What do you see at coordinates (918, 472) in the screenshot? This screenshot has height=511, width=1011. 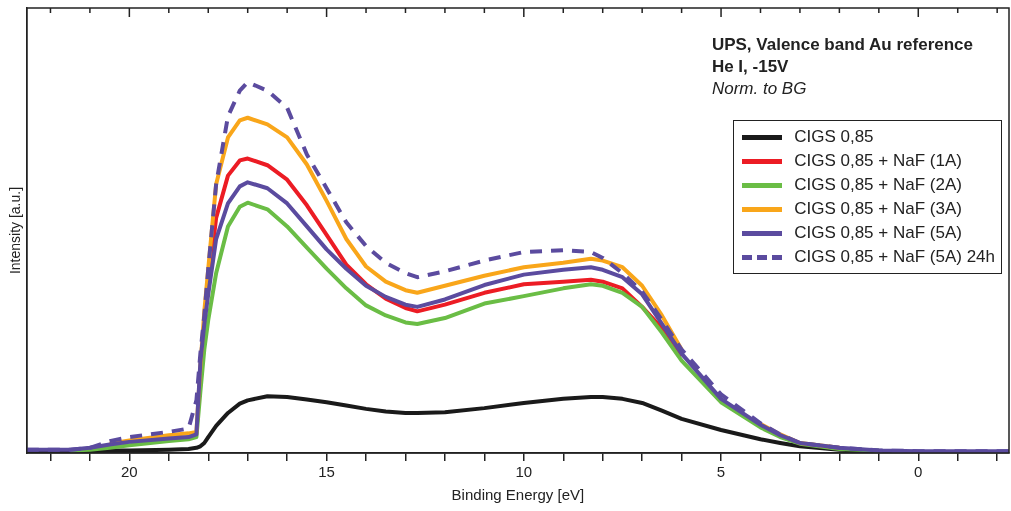 I see `x-tick-label: 0` at bounding box center [918, 472].